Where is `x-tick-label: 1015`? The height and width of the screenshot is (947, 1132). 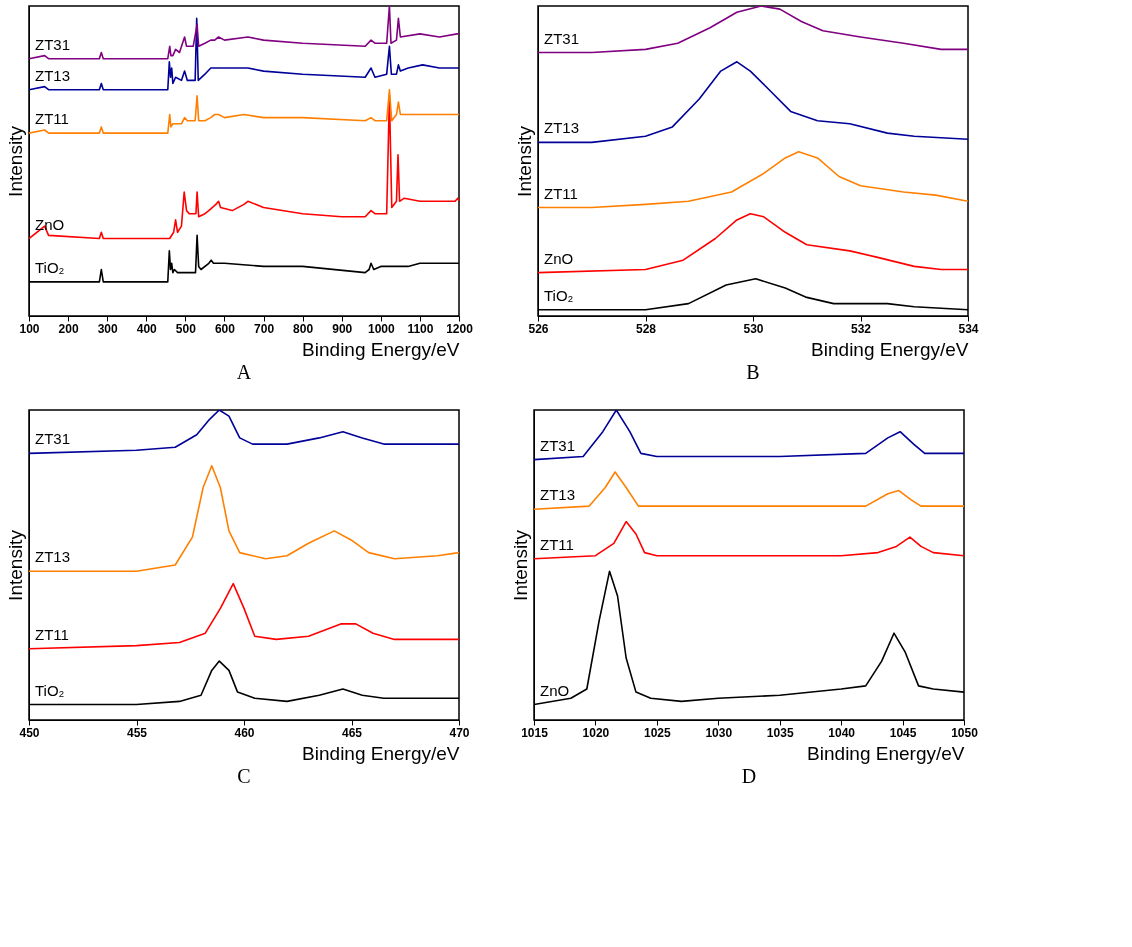 x-tick-label: 1015 is located at coordinates (535, 732).